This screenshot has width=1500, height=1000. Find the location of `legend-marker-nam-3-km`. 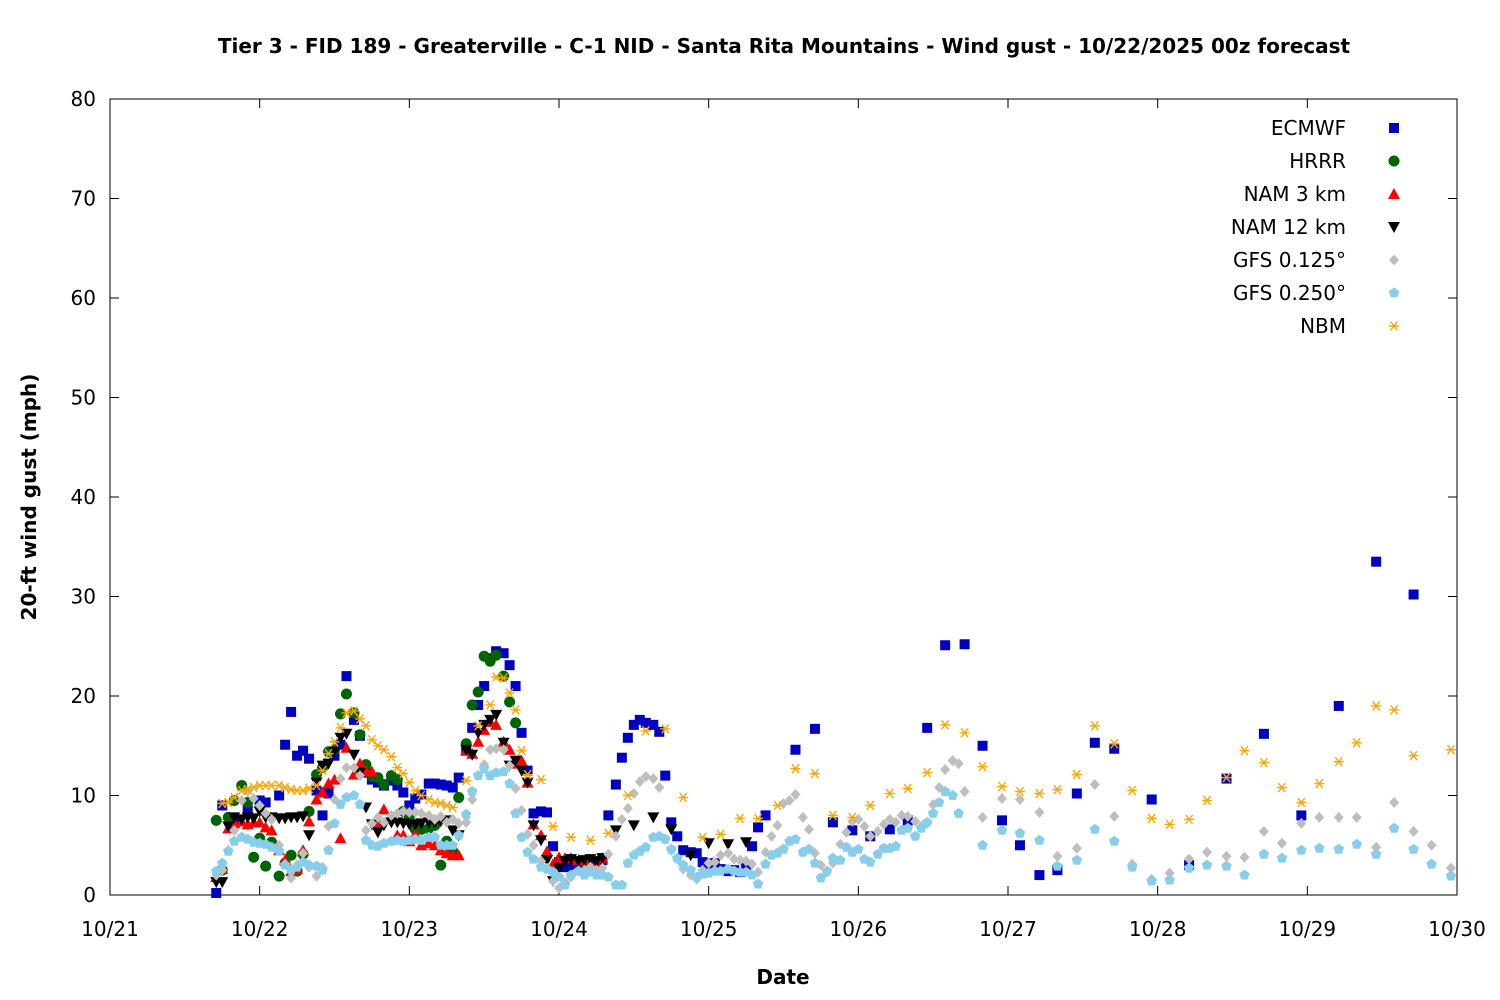

legend-marker-nam-3-km is located at coordinates (1394, 193).